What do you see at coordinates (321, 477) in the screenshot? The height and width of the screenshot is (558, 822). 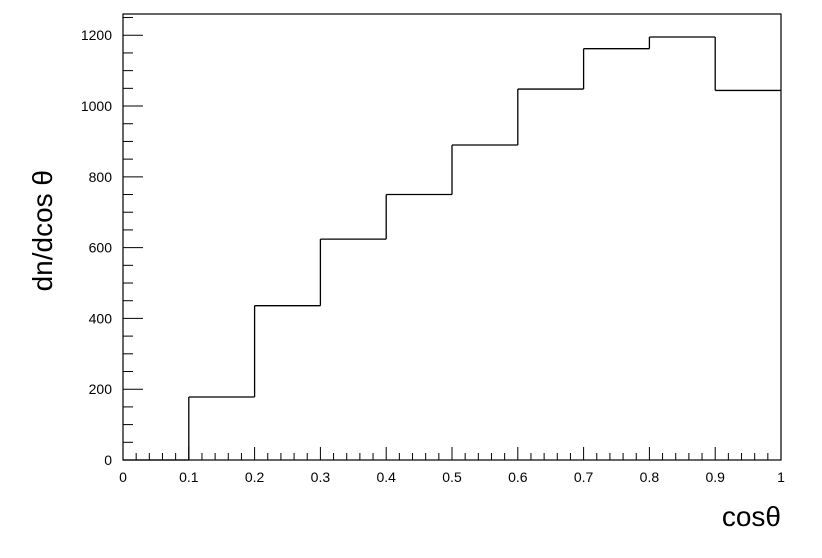 I see `x-tick-label: 0.3` at bounding box center [321, 477].